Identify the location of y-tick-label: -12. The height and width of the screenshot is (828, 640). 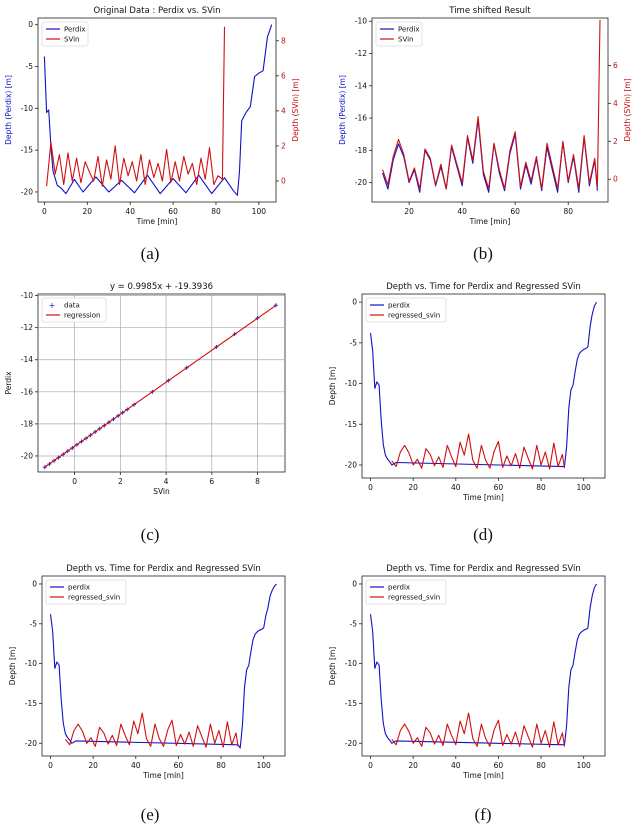
(27, 327).